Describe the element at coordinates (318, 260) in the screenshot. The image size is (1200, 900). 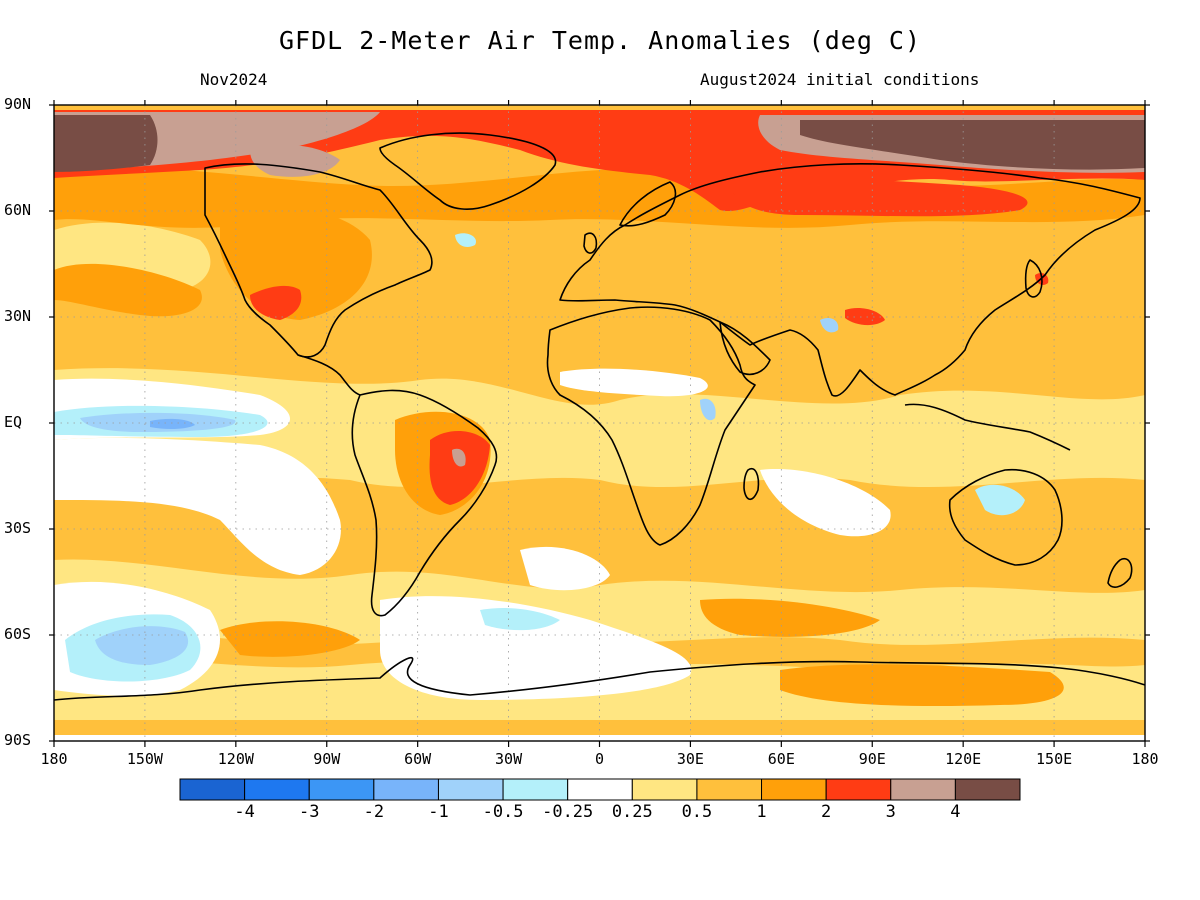
I see `coastline-north-america` at that location.